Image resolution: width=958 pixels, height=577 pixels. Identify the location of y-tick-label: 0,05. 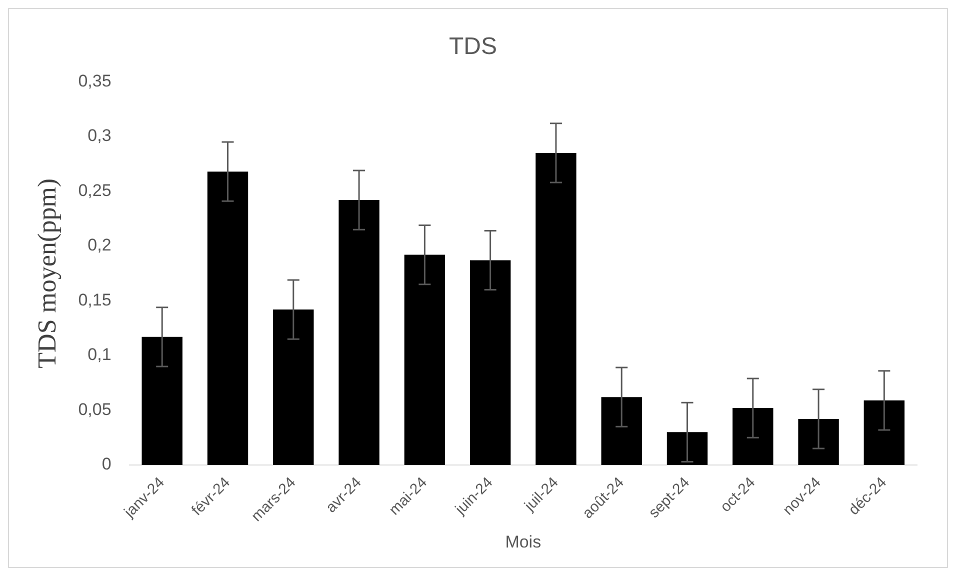
(95, 409).